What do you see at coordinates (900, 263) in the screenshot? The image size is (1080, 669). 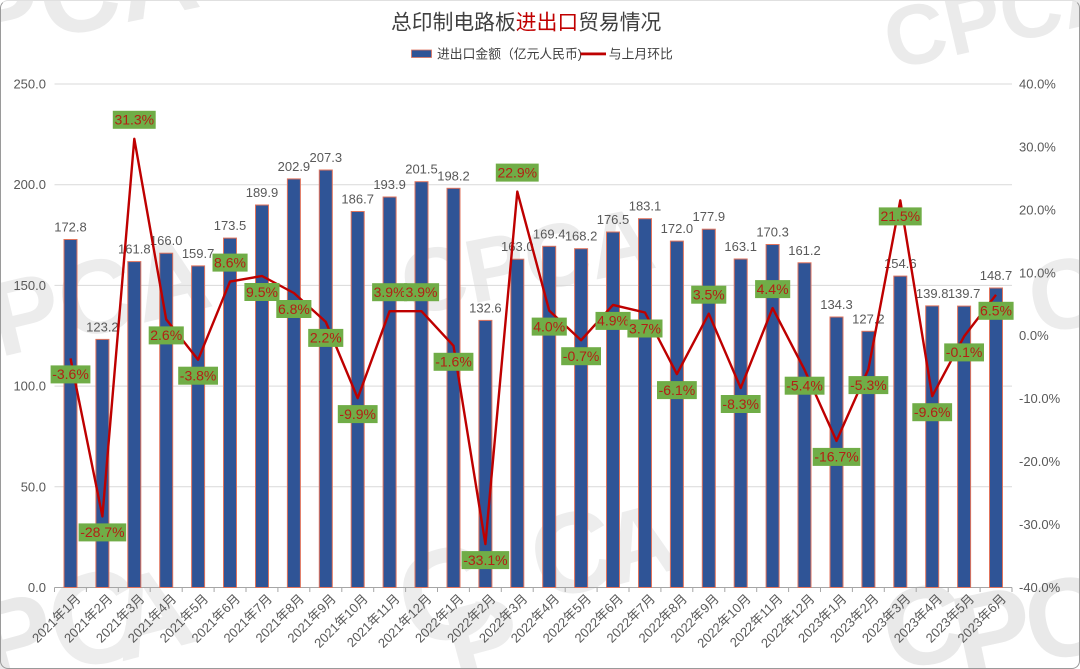 I see `svg-text: 154.6` at bounding box center [900, 263].